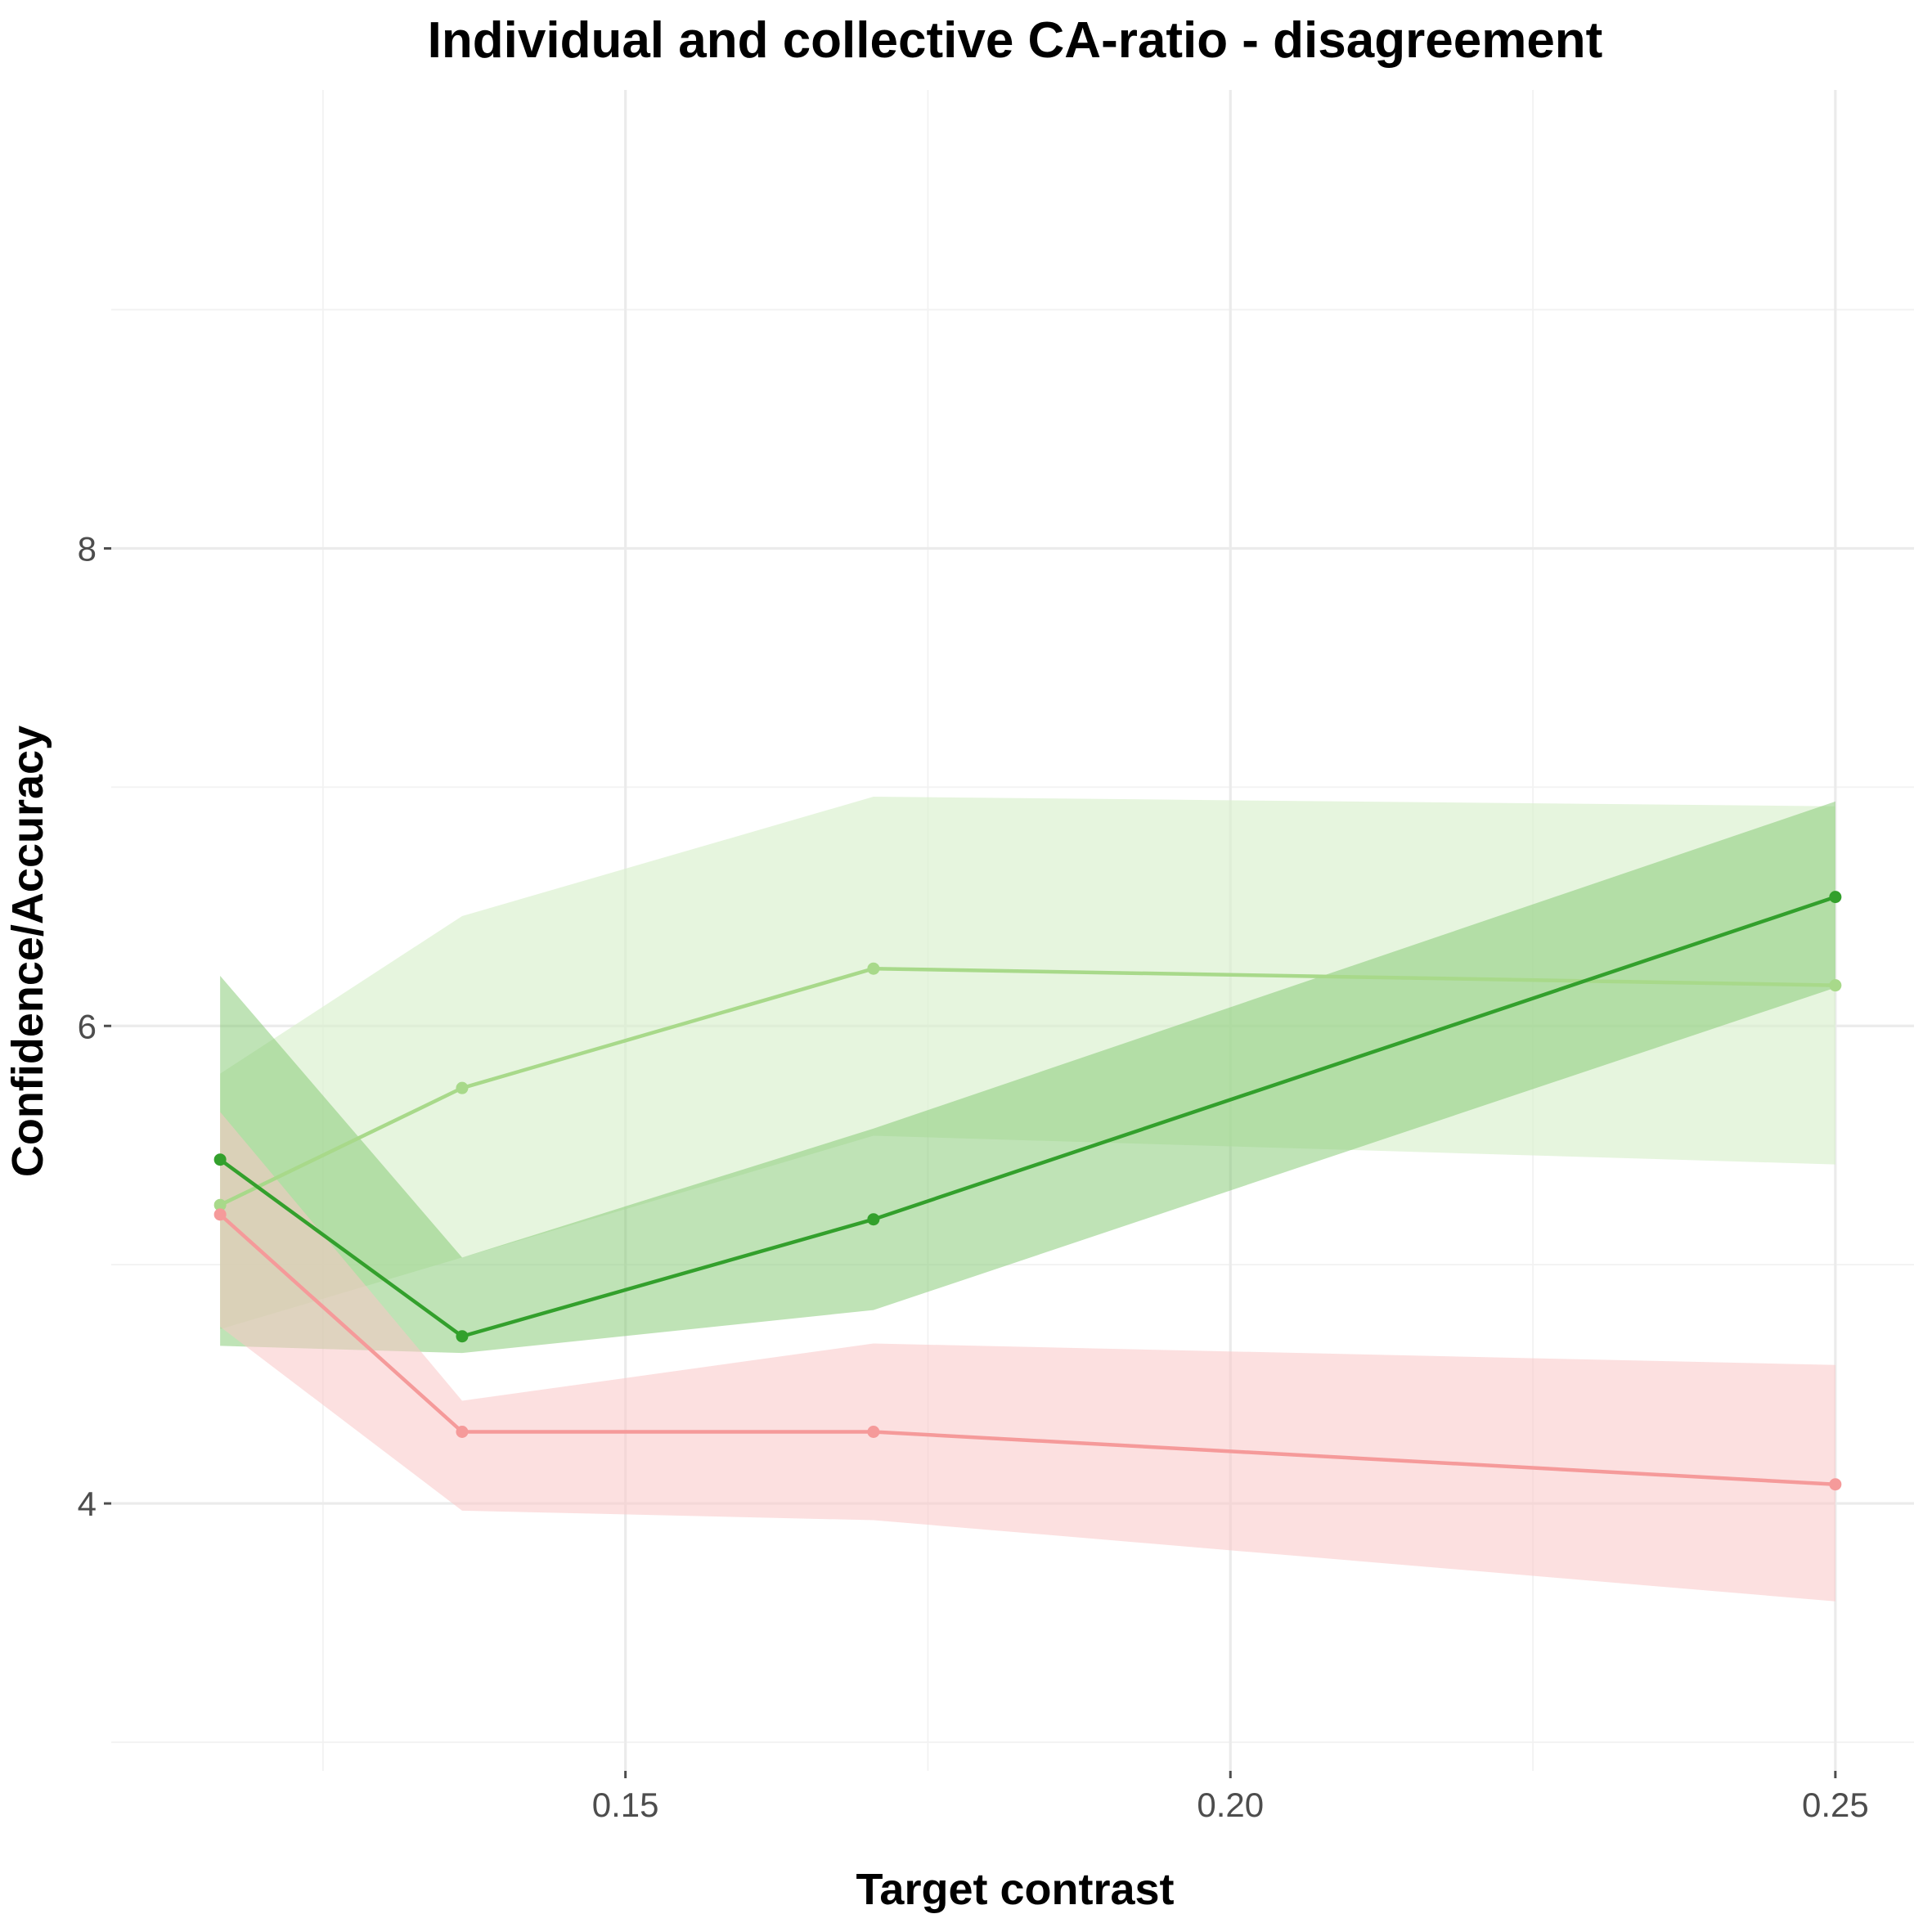 The width and height of the screenshot is (1932, 1932). What do you see at coordinates (1026, 1349) in the screenshot?
I see `line-red` at bounding box center [1026, 1349].